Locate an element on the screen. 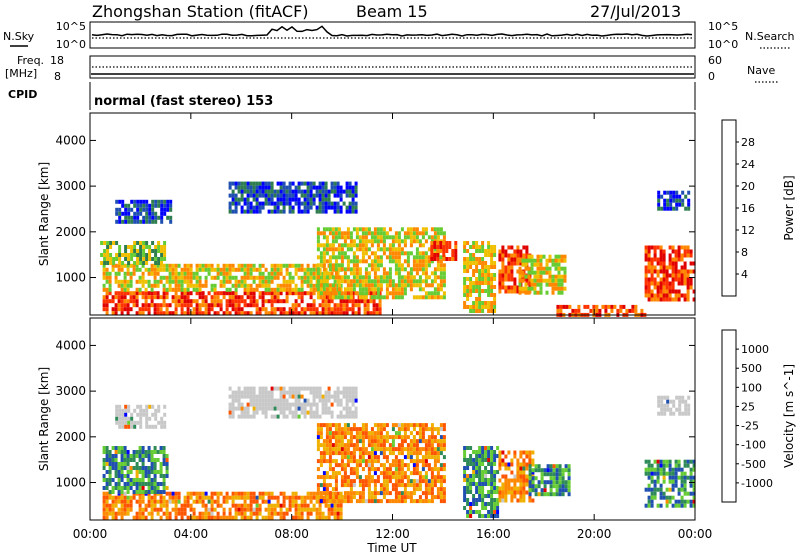 The width and height of the screenshot is (800, 554). freq-tick-bottom: 8 is located at coordinates (57, 76).